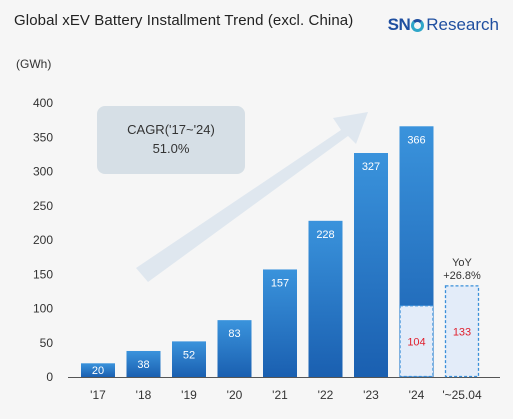 The image size is (513, 419). What do you see at coordinates (234, 334) in the screenshot?
I see `bar-value-label: 83` at bounding box center [234, 334].